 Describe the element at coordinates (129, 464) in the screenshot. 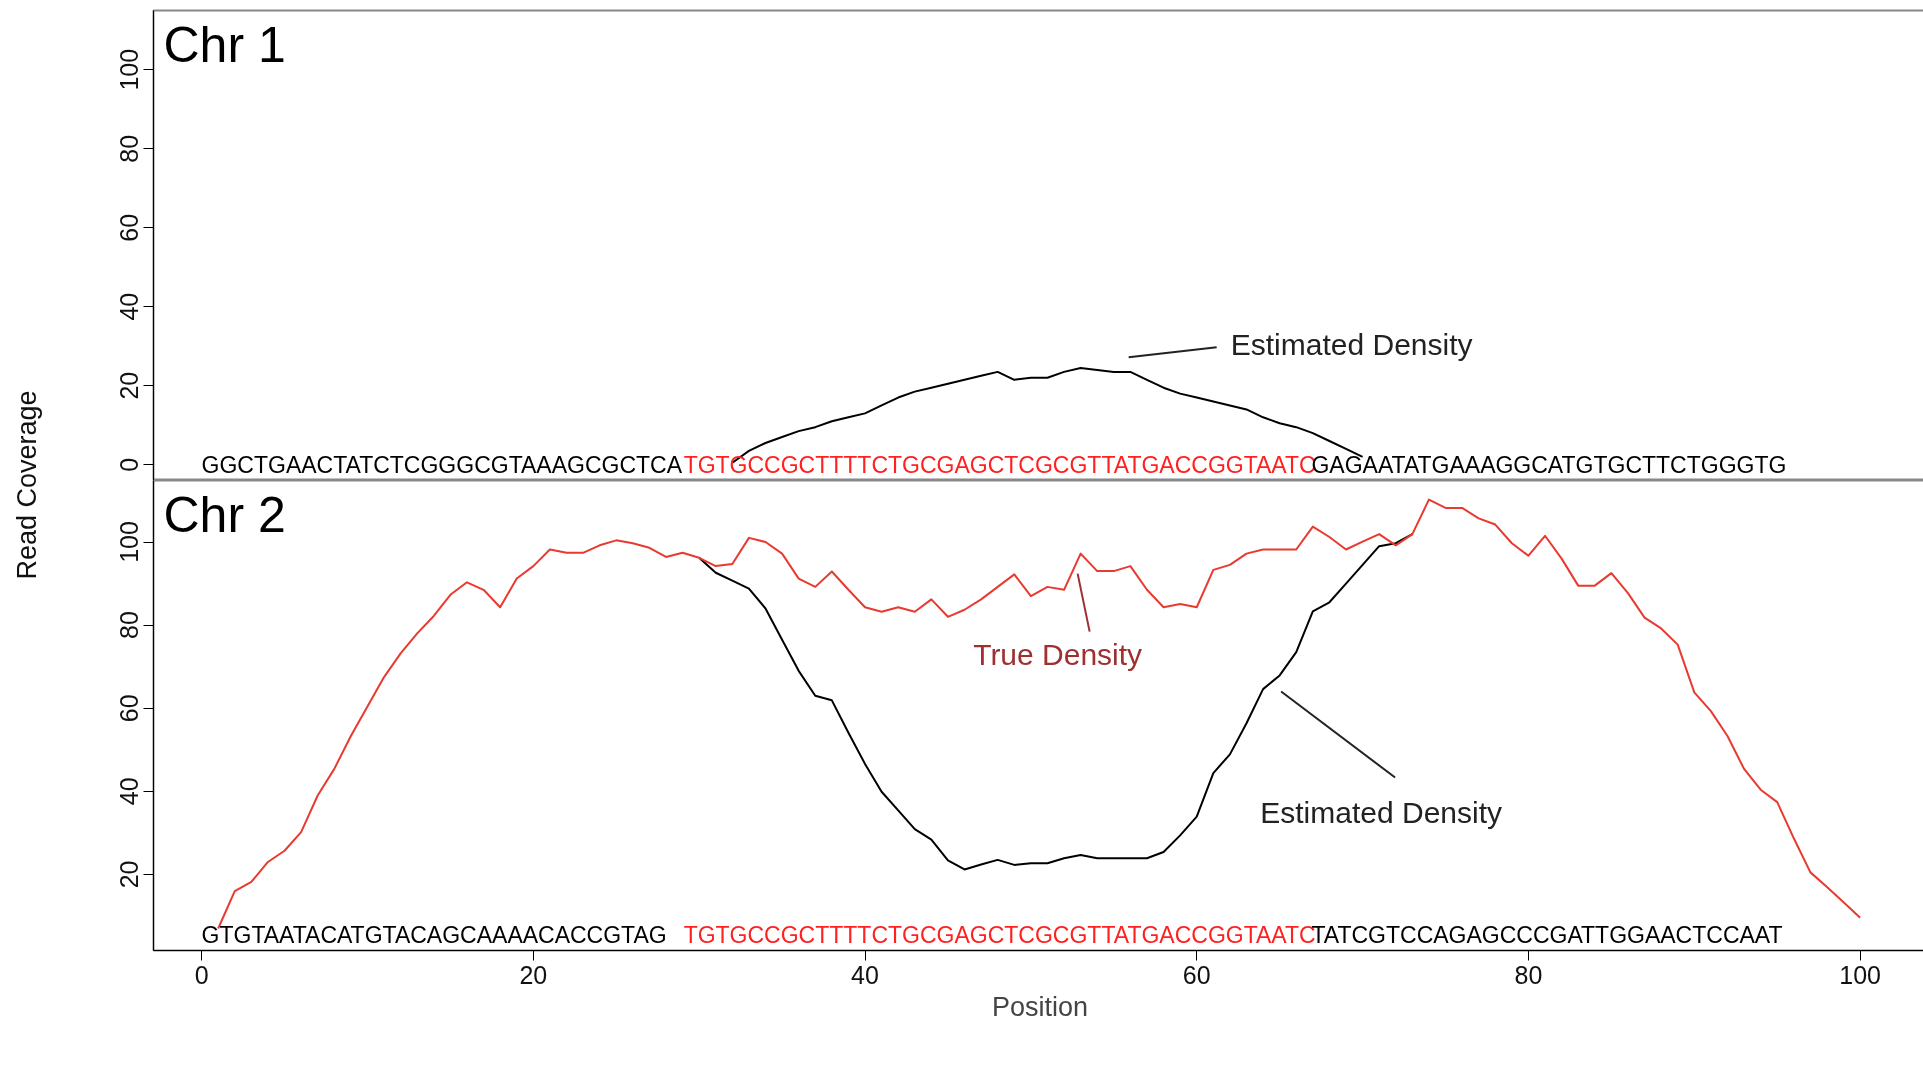

I see `y-tick-label: 0` at that location.